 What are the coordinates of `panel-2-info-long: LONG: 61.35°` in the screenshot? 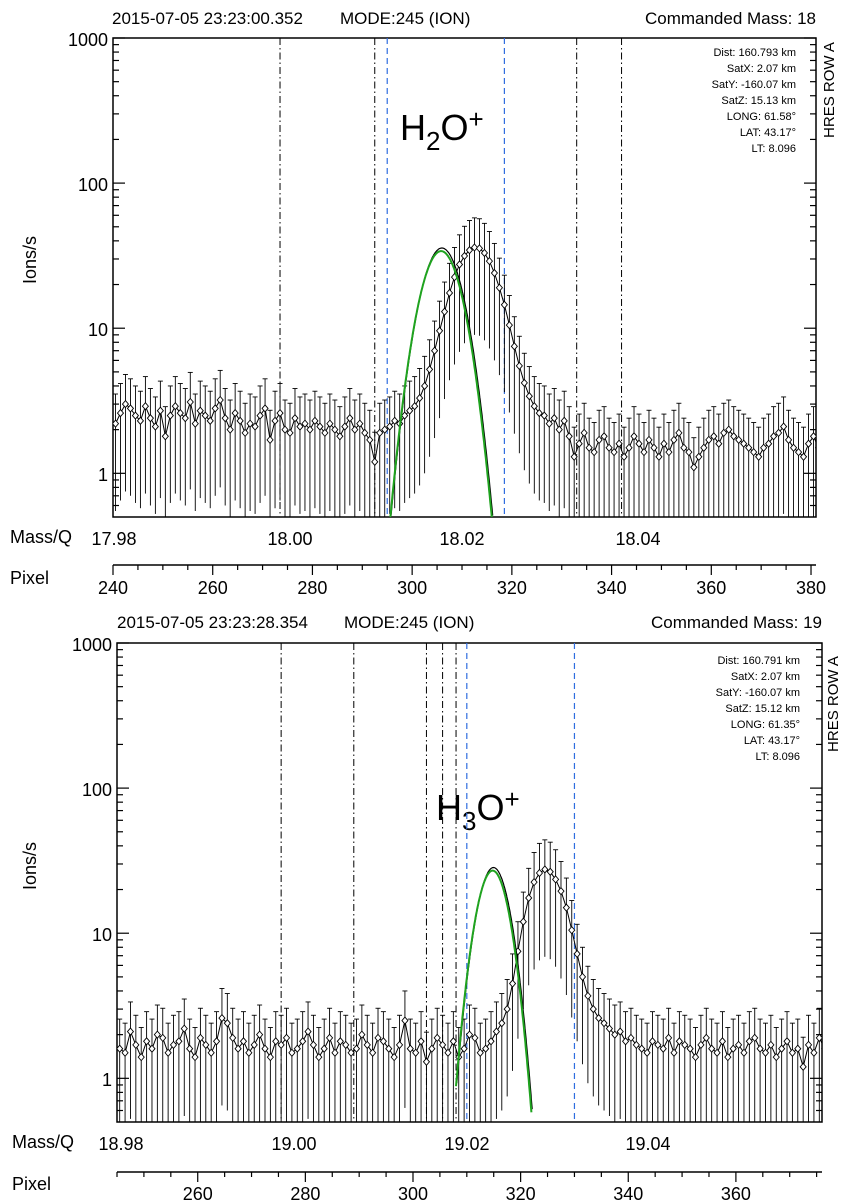 It's located at (765, 725).